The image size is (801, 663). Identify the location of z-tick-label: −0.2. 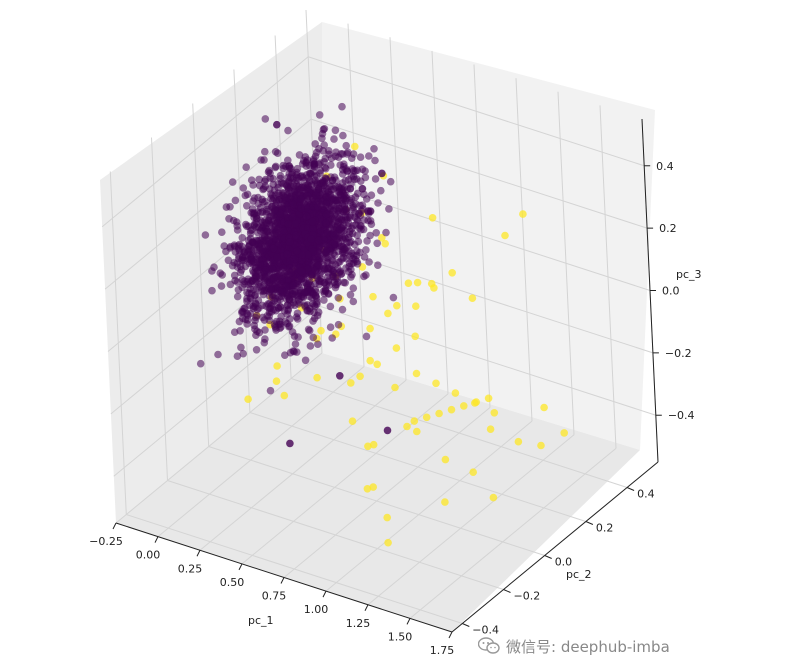
(678, 353).